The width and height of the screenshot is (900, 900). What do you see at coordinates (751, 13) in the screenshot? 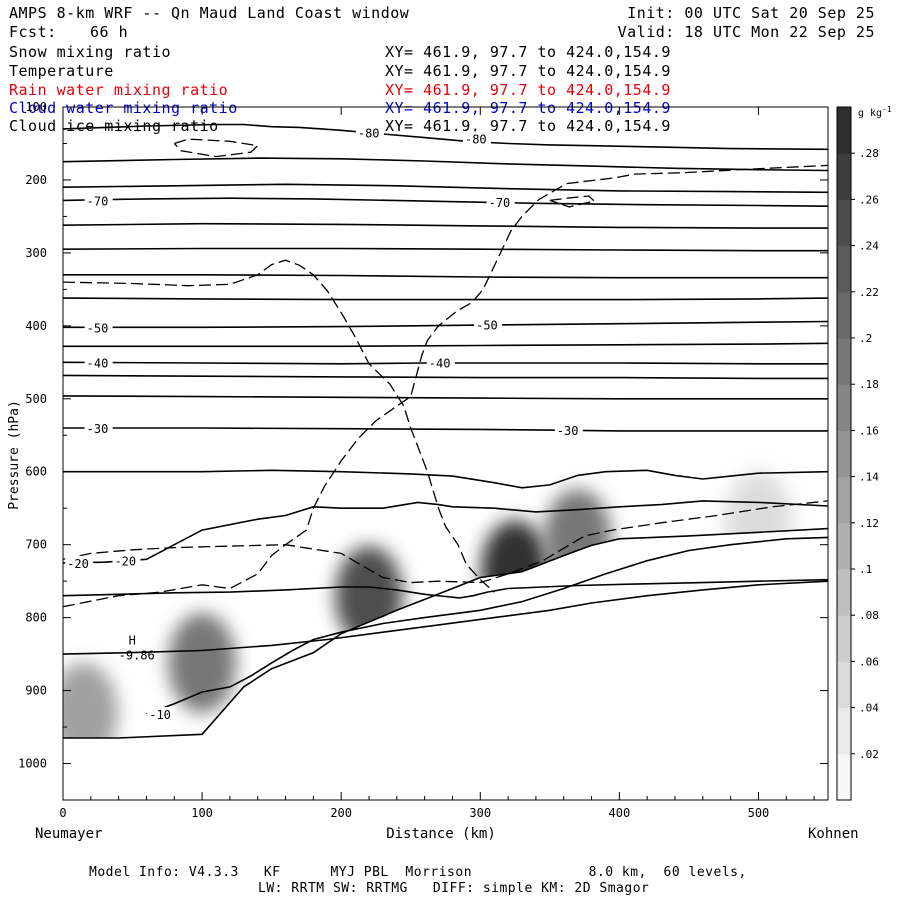
I see `init-time: Init: 00 UTC Sat 20 Sep 25` at bounding box center [751, 13].